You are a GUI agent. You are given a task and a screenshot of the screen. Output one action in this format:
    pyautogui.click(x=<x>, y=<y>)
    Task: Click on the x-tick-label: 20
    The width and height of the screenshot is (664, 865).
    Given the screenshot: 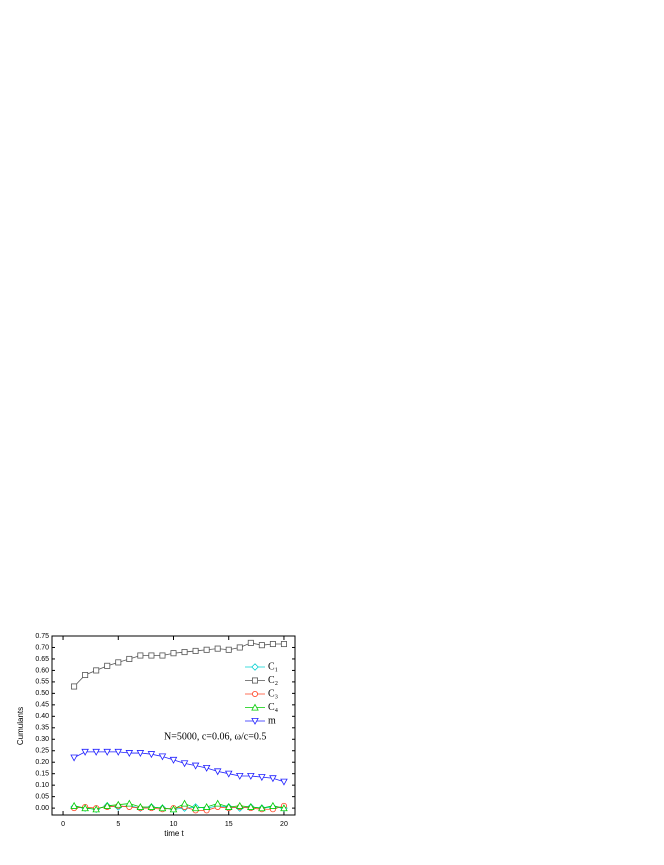 What is the action you would take?
    pyautogui.click(x=284, y=824)
    